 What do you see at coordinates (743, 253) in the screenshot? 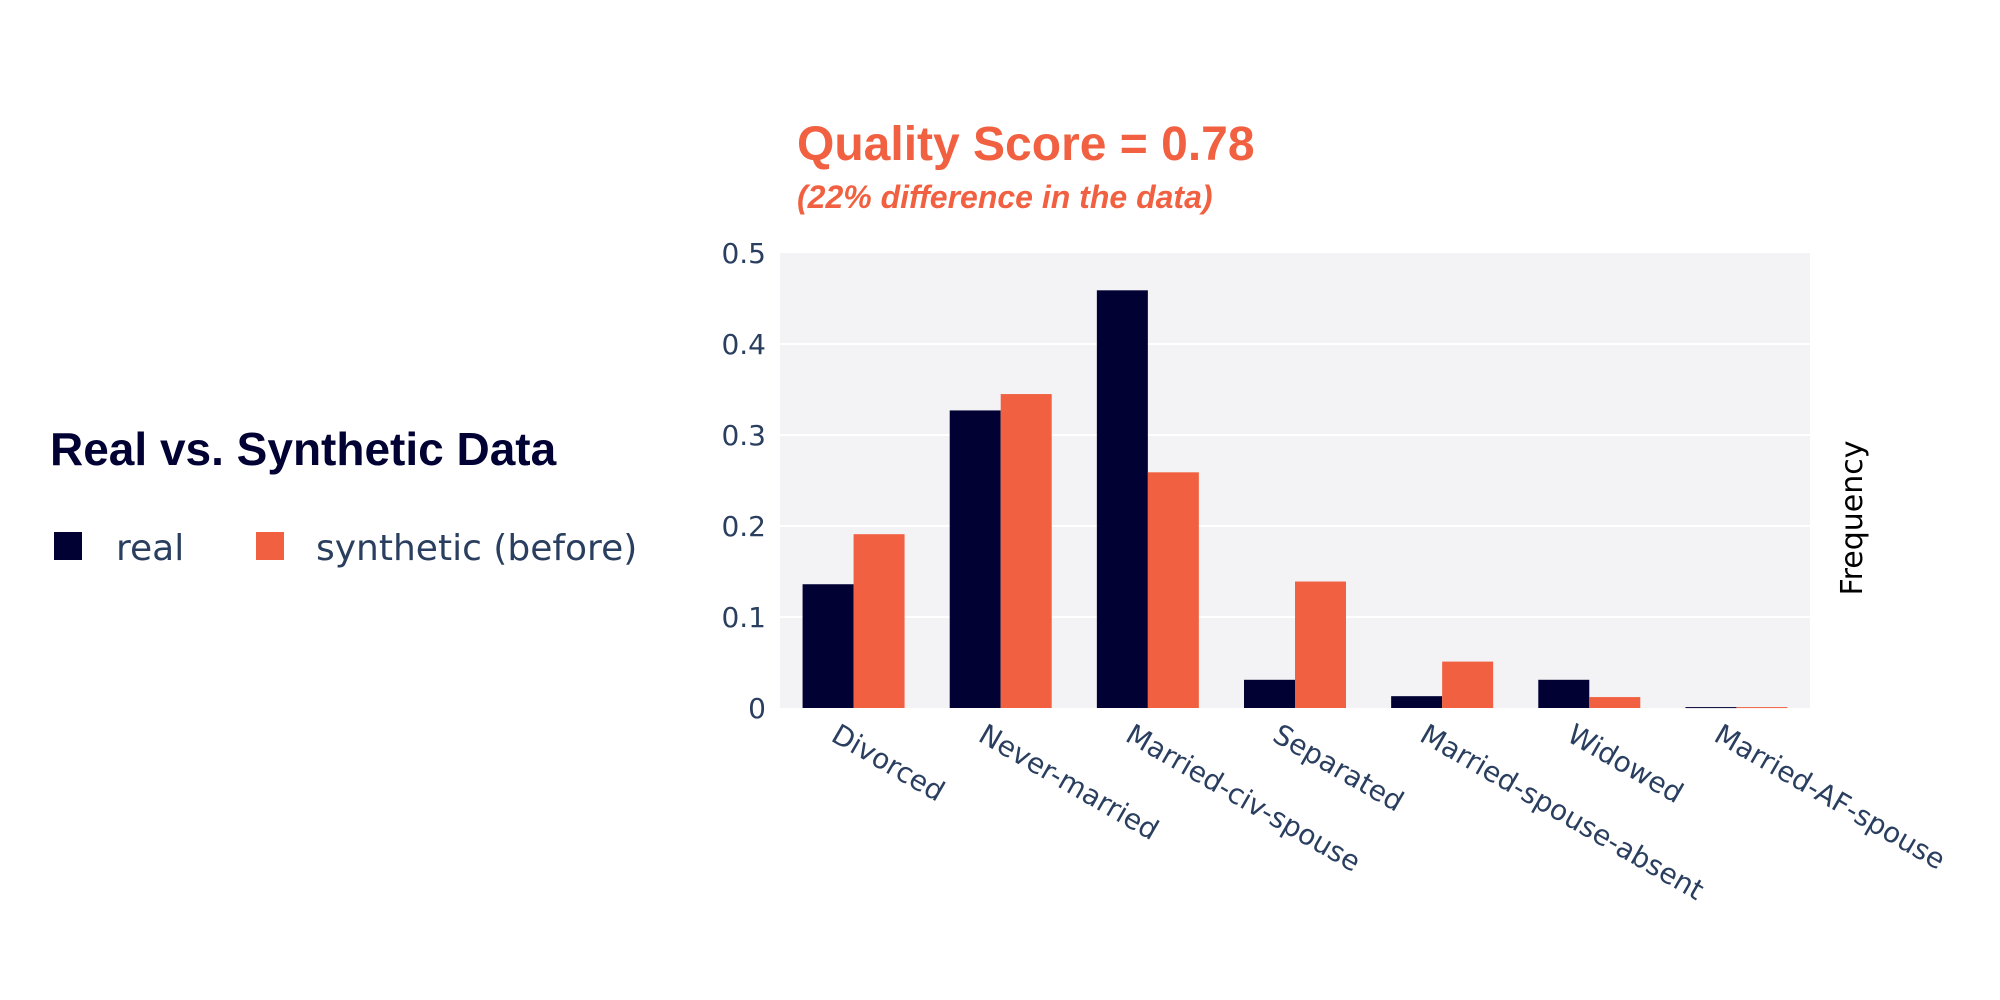
I see `y-tick-label: 0.5` at bounding box center [743, 253].